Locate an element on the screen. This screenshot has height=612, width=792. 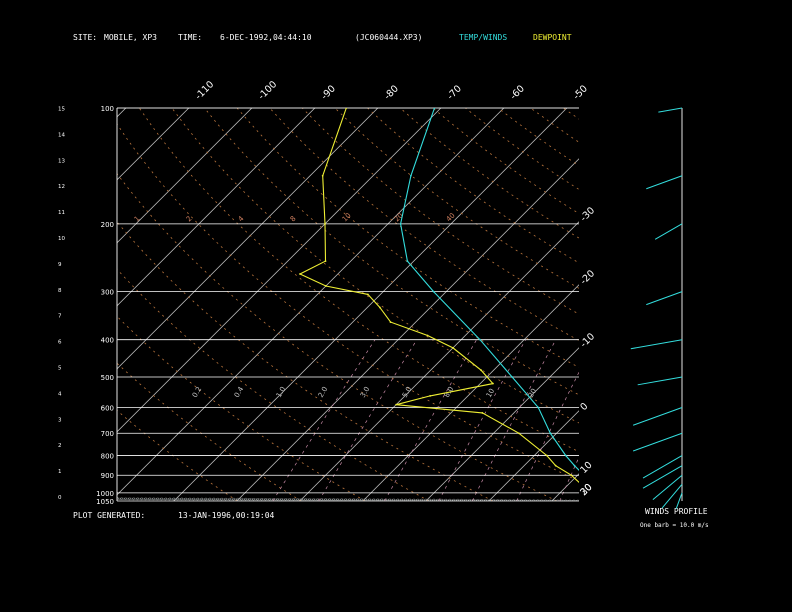
temperature-line is located at coordinates (489, 289).